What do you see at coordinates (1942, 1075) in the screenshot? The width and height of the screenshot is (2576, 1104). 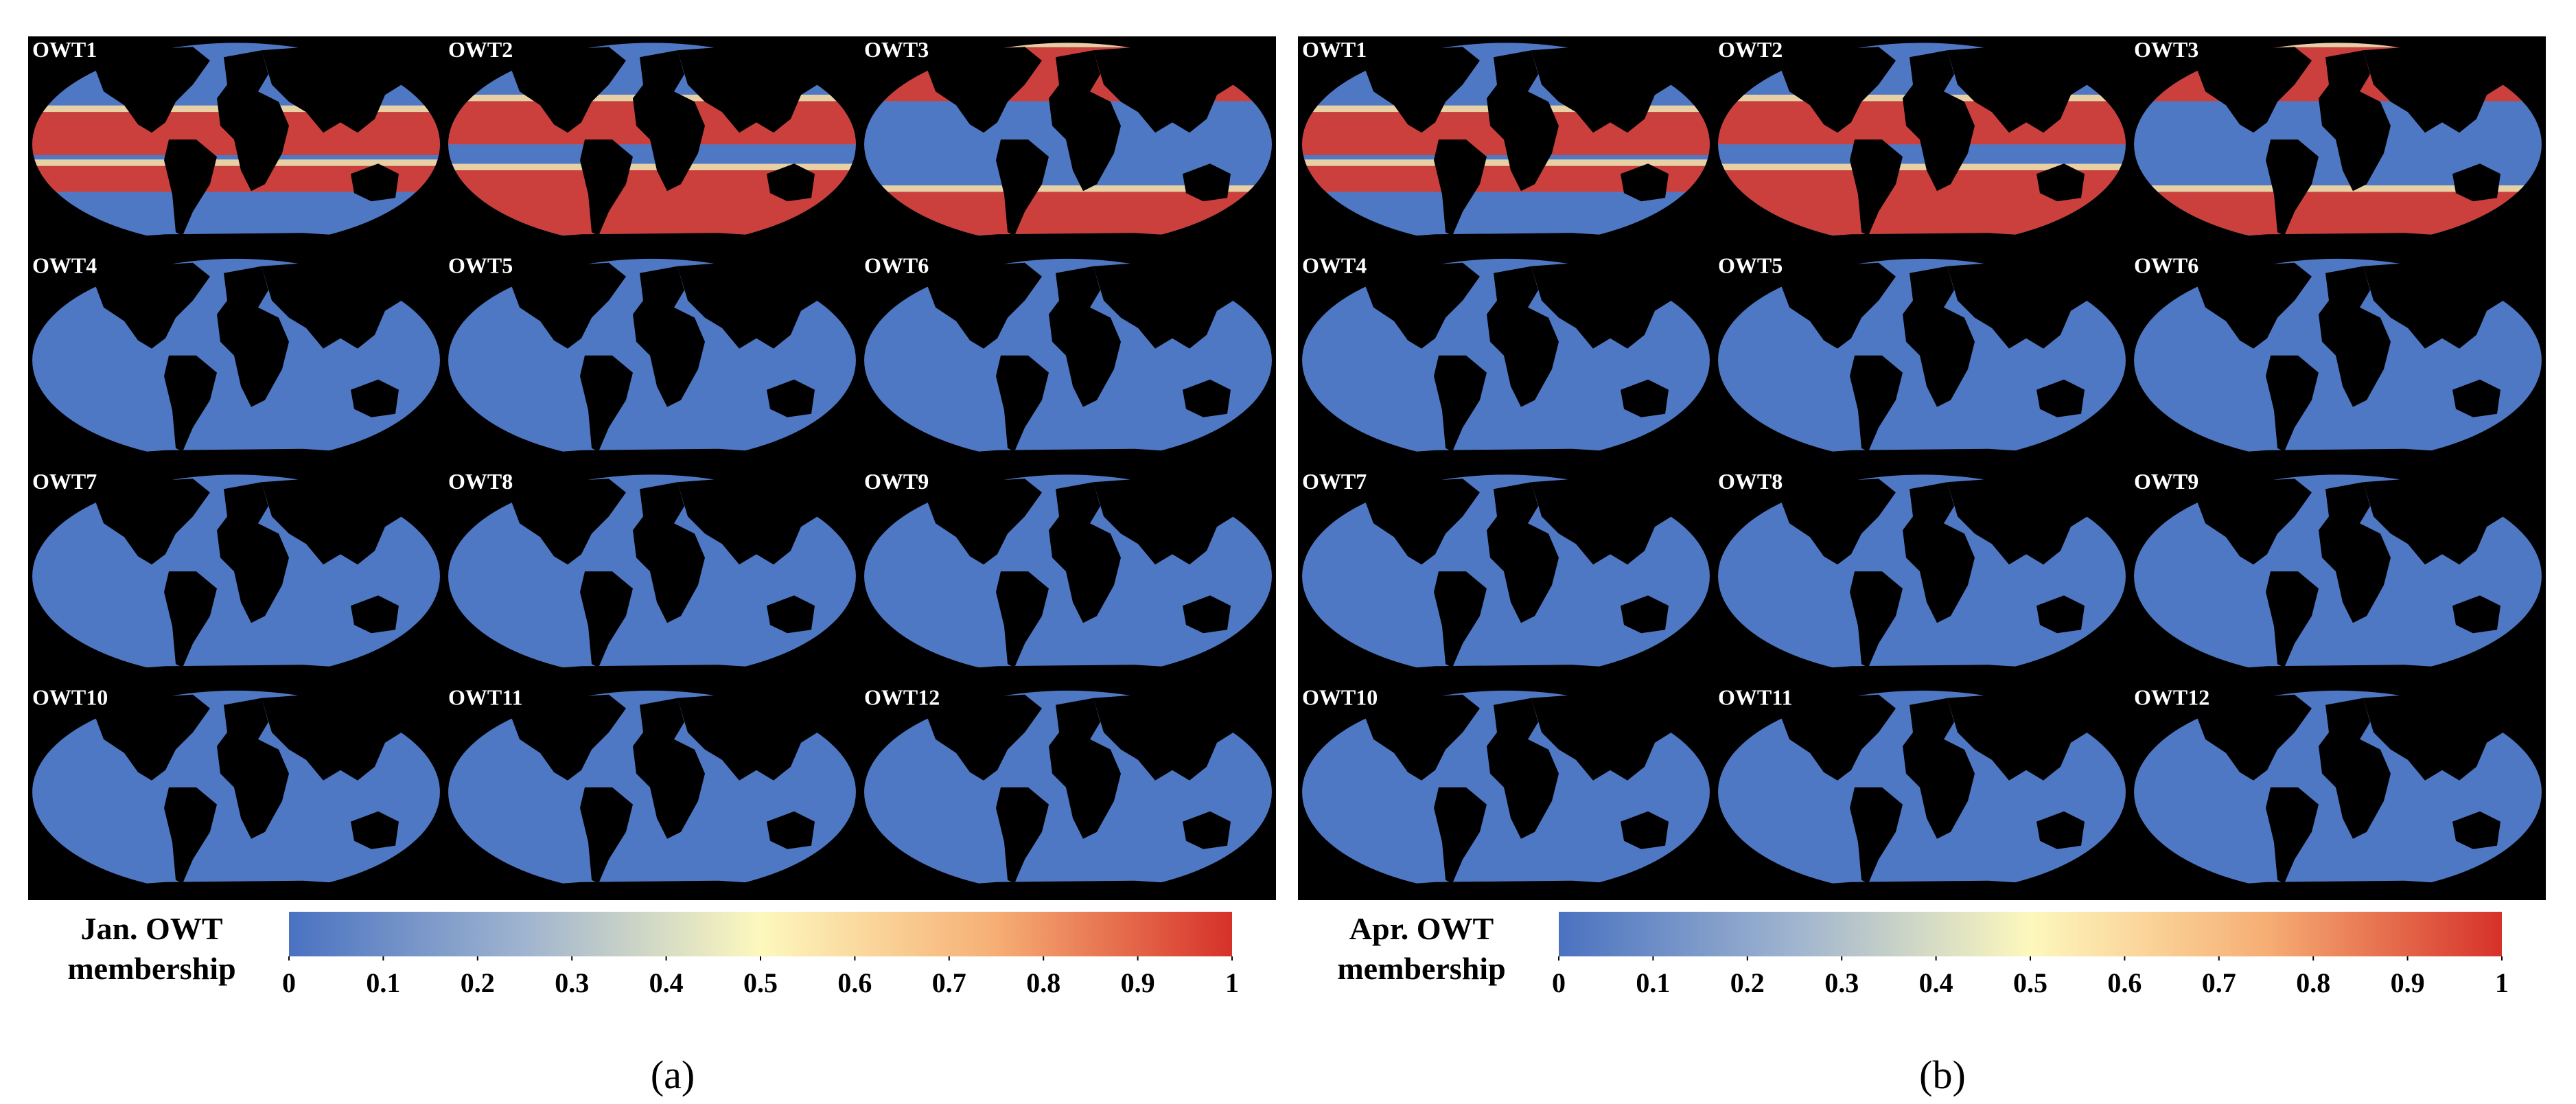 I see `panel-label: (b)` at bounding box center [1942, 1075].